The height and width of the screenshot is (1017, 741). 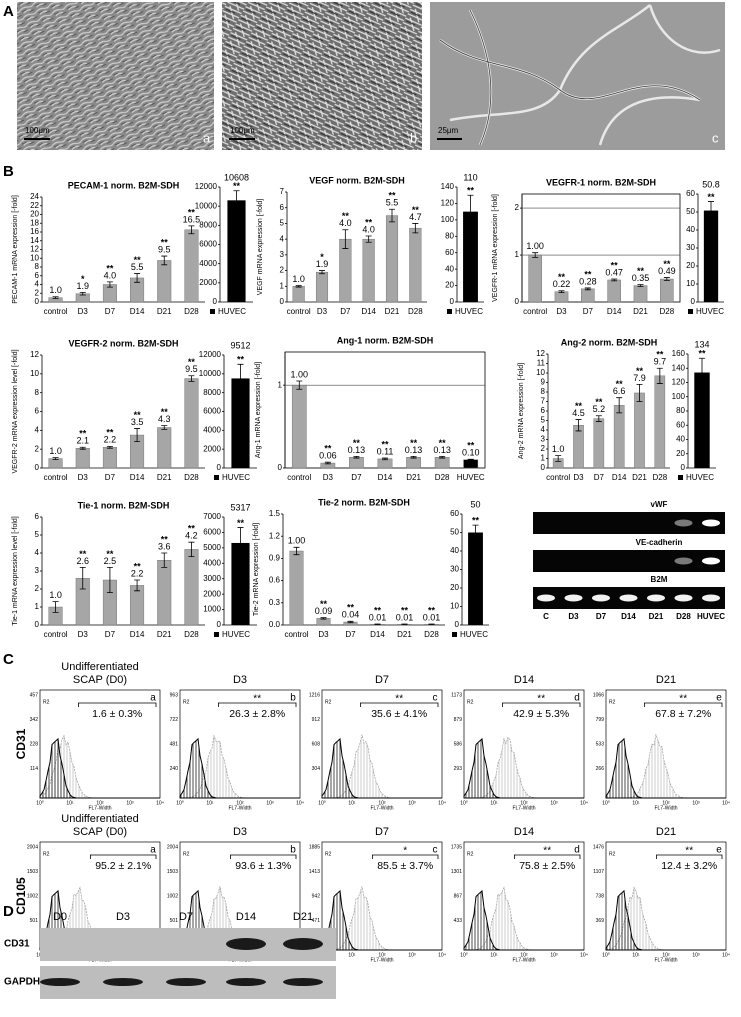 What do you see at coordinates (174, 744) in the screenshot?
I see `y-tick-label: 481` at bounding box center [174, 744].